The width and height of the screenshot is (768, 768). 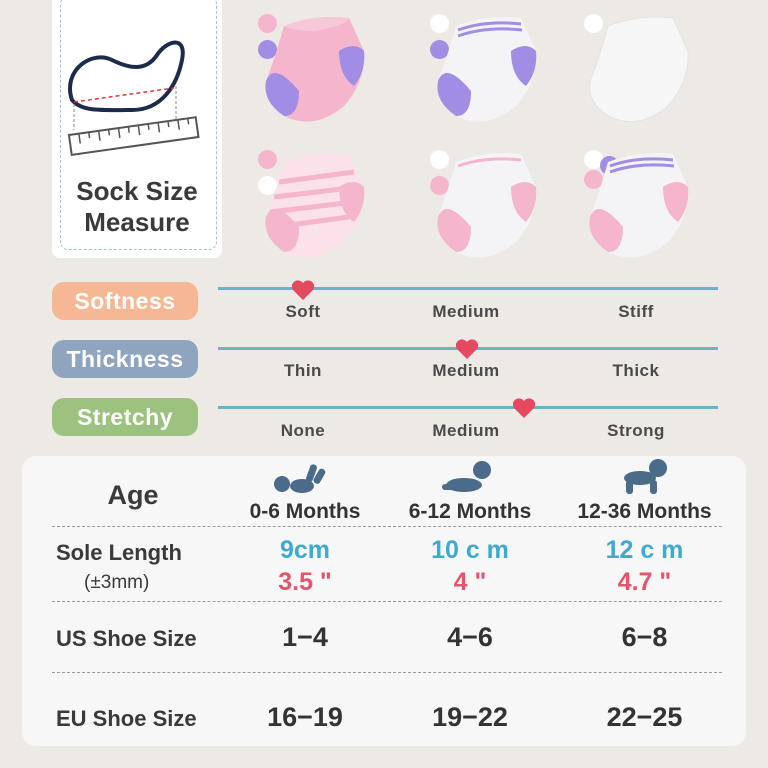 I want to click on softness-level-medium: Medium, so click(x=466, y=311).